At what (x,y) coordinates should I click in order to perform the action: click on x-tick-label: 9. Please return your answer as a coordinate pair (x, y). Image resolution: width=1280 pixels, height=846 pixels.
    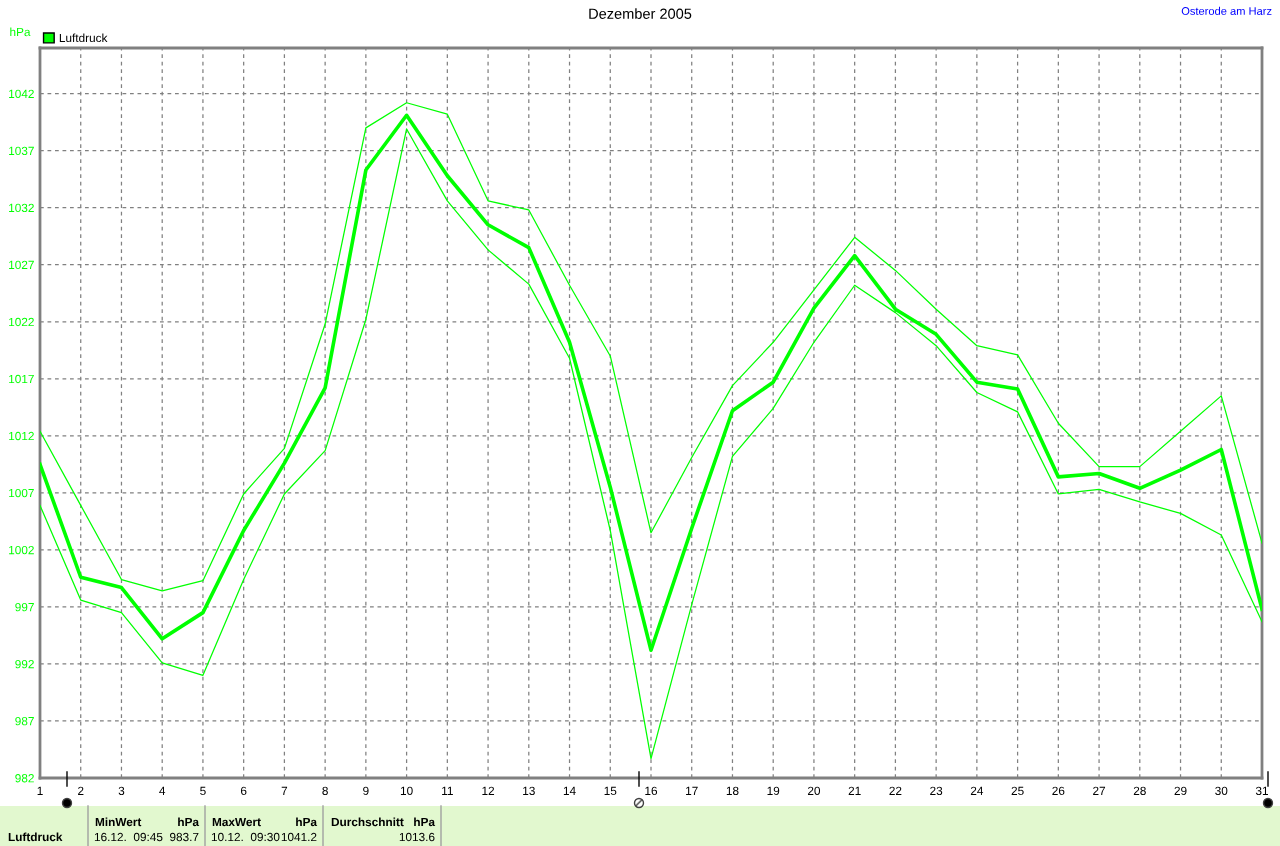
    Looking at the image, I should click on (366, 790).